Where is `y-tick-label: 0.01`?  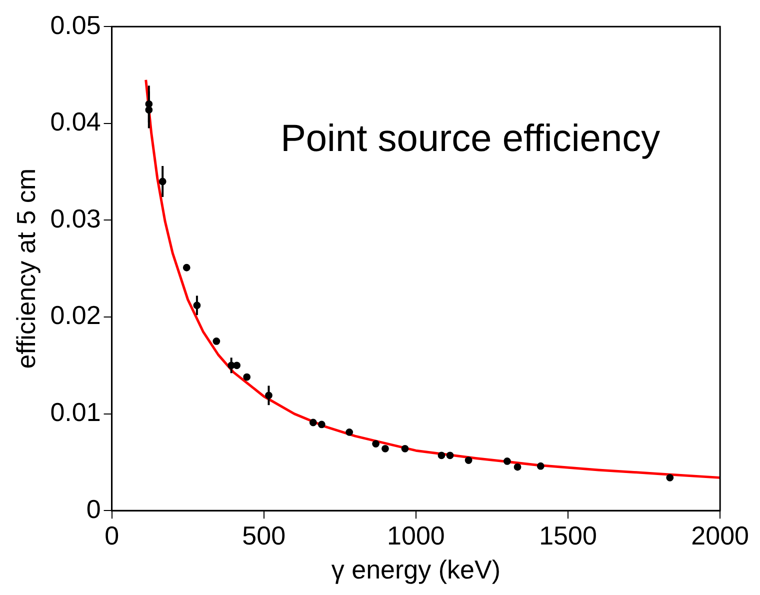
y-tick-label: 0.01 is located at coordinates (75, 411).